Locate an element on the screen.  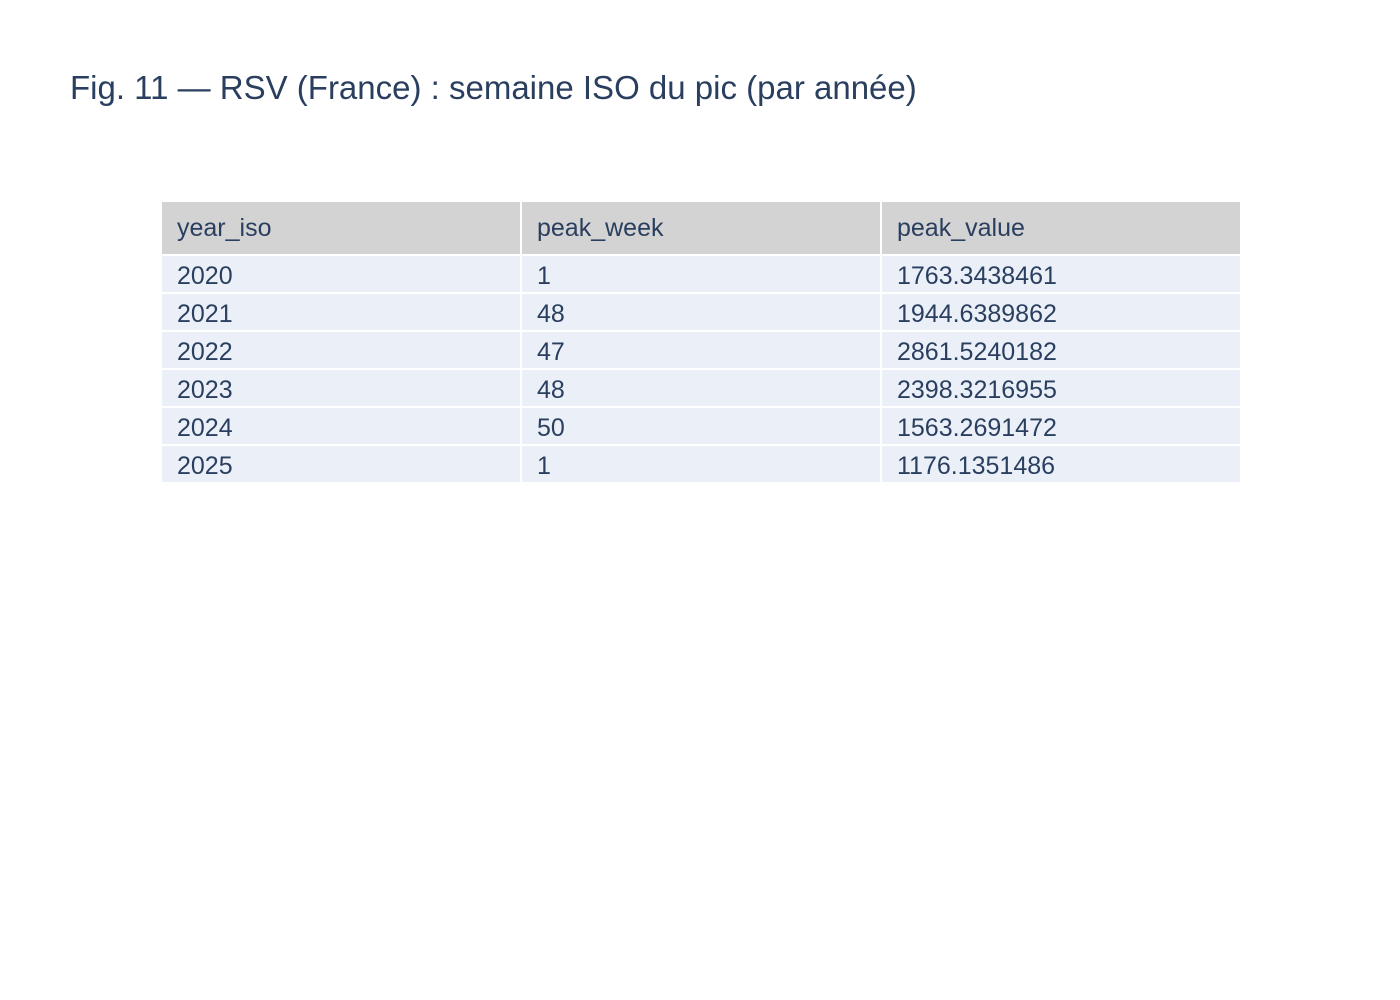
column-header-peak-week: peak_week is located at coordinates (701, 228).